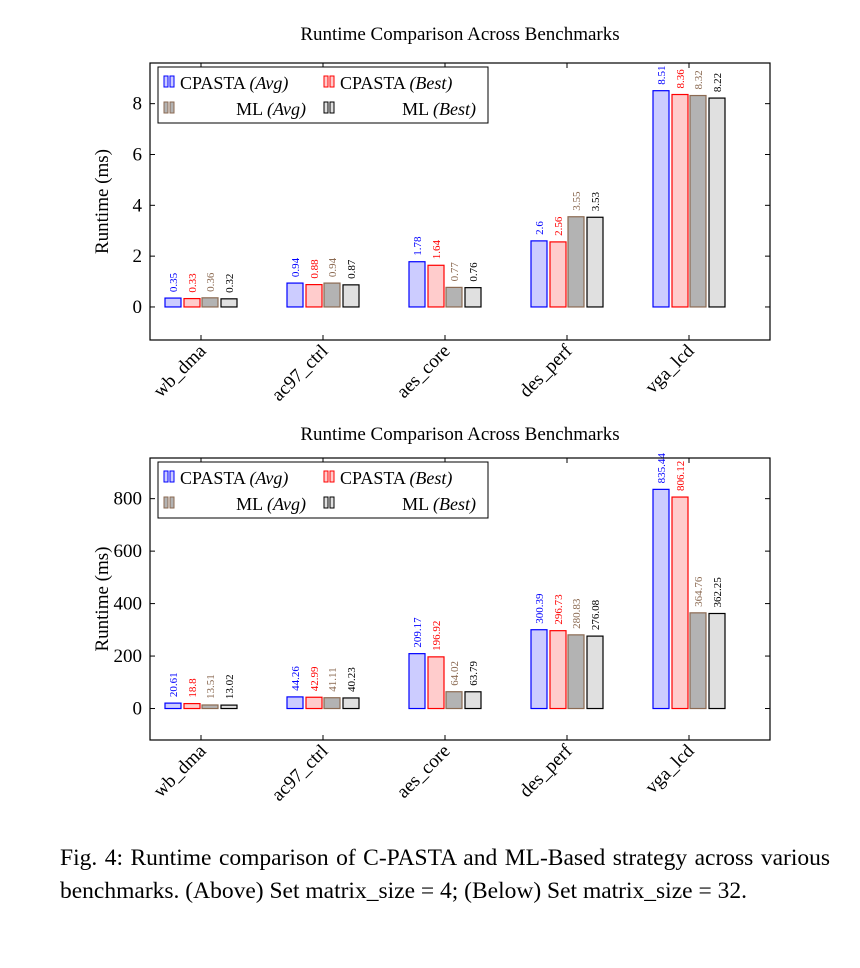 This screenshot has height=968, width=860. Describe the element at coordinates (455, 272) in the screenshot. I see `data-label: 0.77` at that location.